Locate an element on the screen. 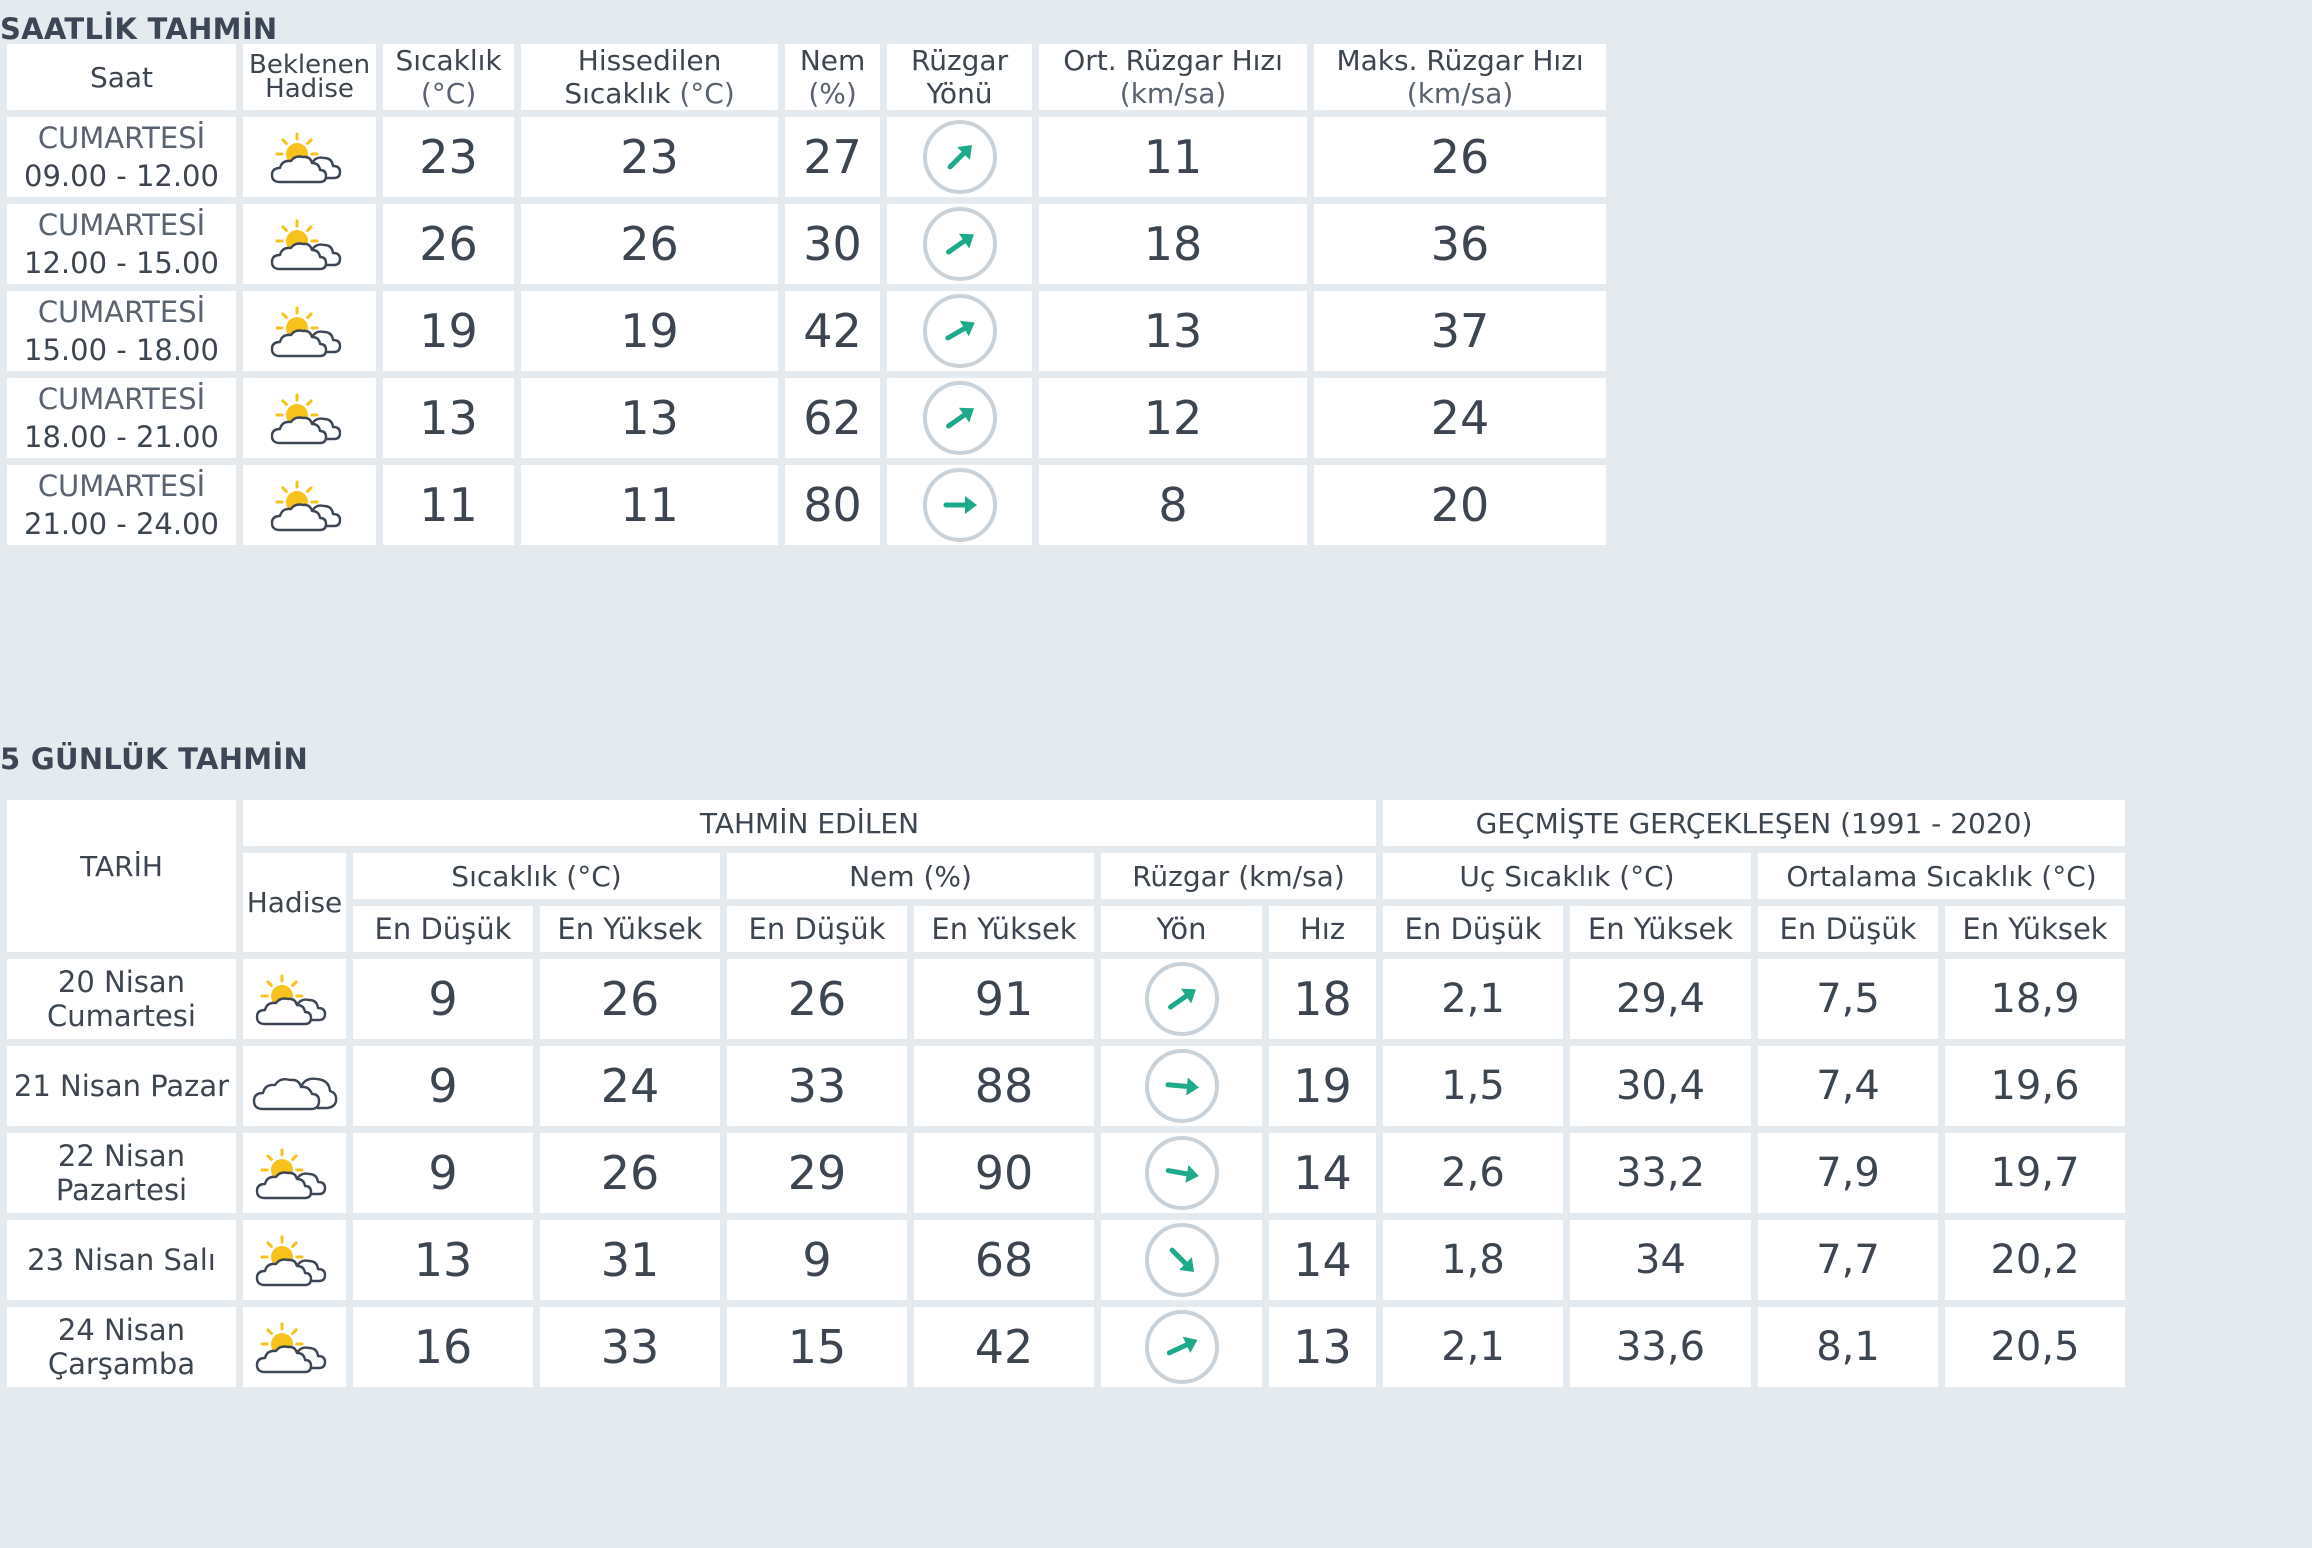  humidity-value: 42 is located at coordinates (833, 331).